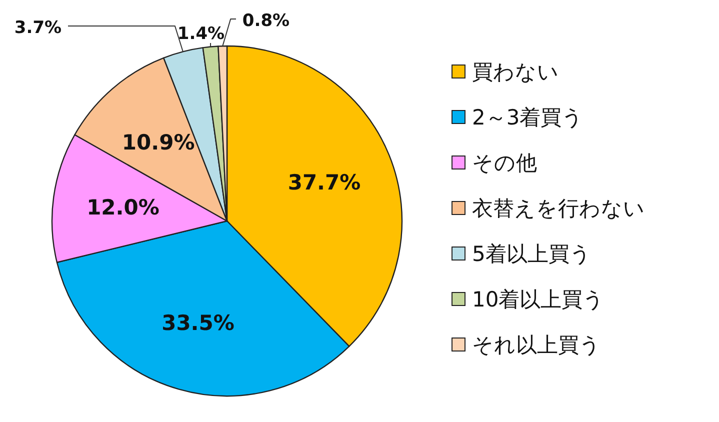 This screenshot has width=719, height=422. What do you see at coordinates (532, 254) in the screenshot?
I see `legend-label: 5着以上買う` at bounding box center [532, 254].